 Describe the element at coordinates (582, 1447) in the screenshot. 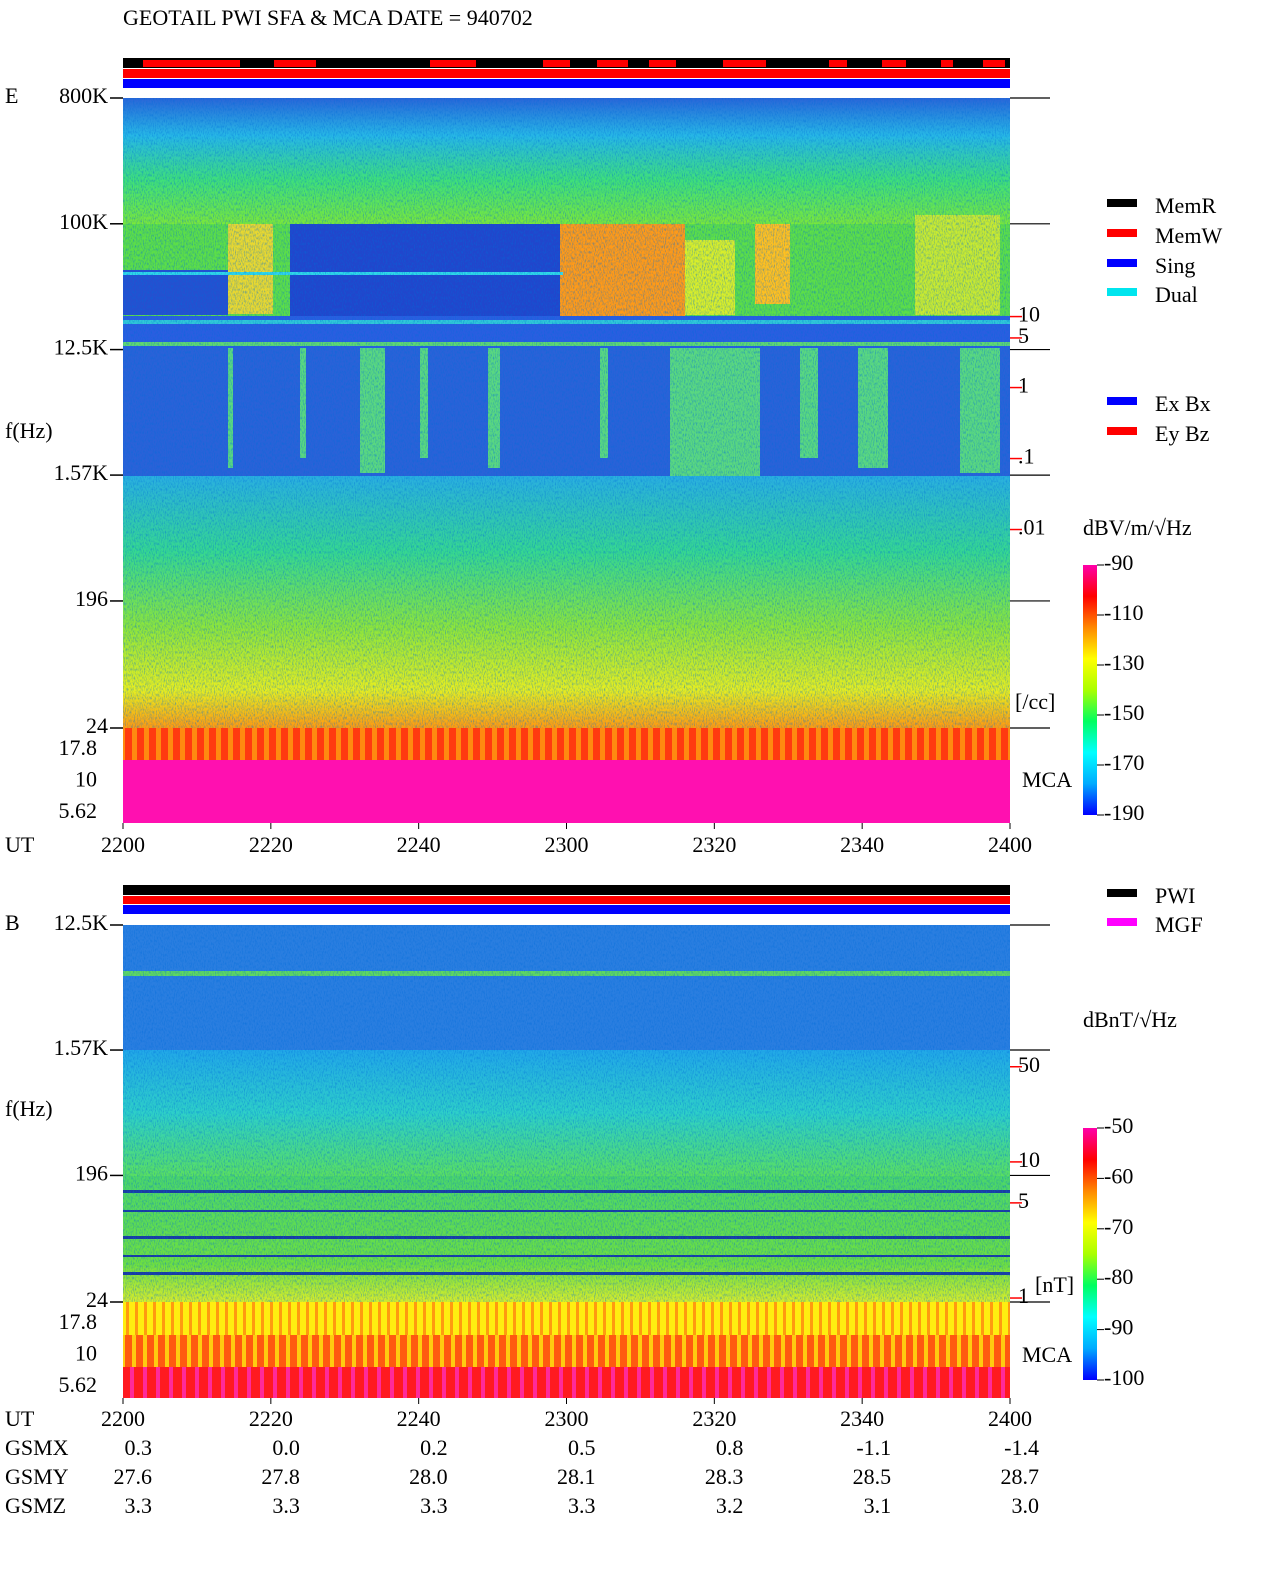

I see `ephemeris-value: 0.5` at that location.